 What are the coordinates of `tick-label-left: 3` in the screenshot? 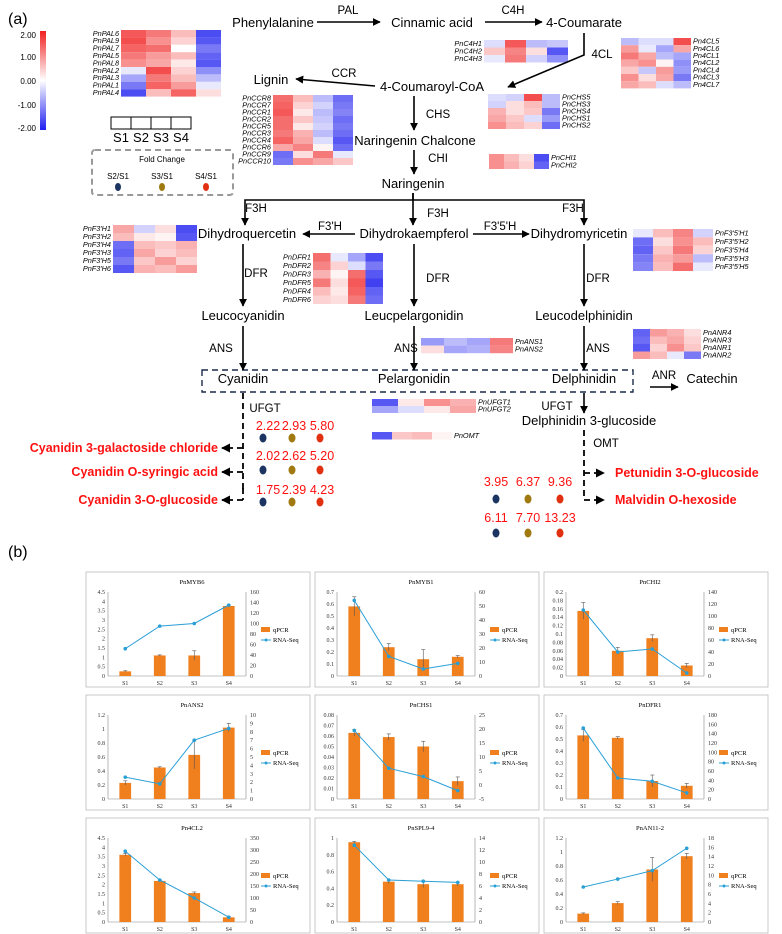 It's located at (103, 867).